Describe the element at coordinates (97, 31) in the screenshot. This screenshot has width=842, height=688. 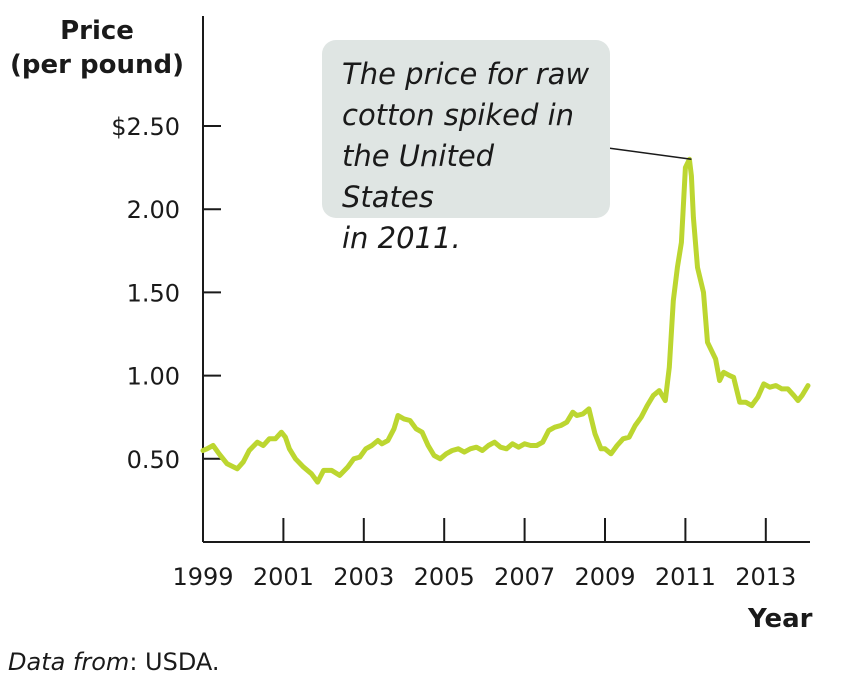
I see `y-axis-title-line1: Price` at that location.